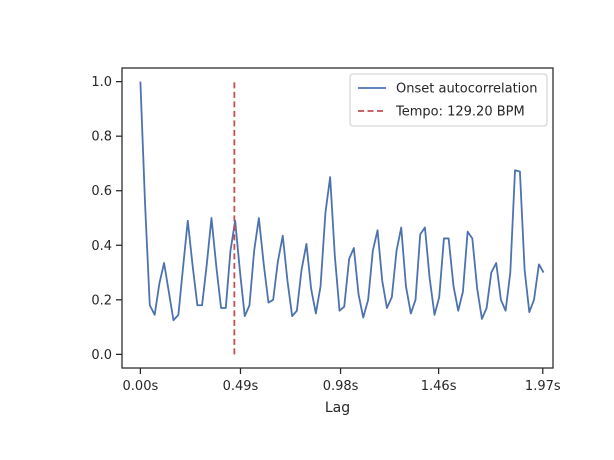 This screenshot has width=614, height=460. What do you see at coordinates (106, 219) in the screenshot?
I see `y-axis-ticks: 0.0 0.2 0.4 0.6 0.8 1.0` at bounding box center [106, 219].